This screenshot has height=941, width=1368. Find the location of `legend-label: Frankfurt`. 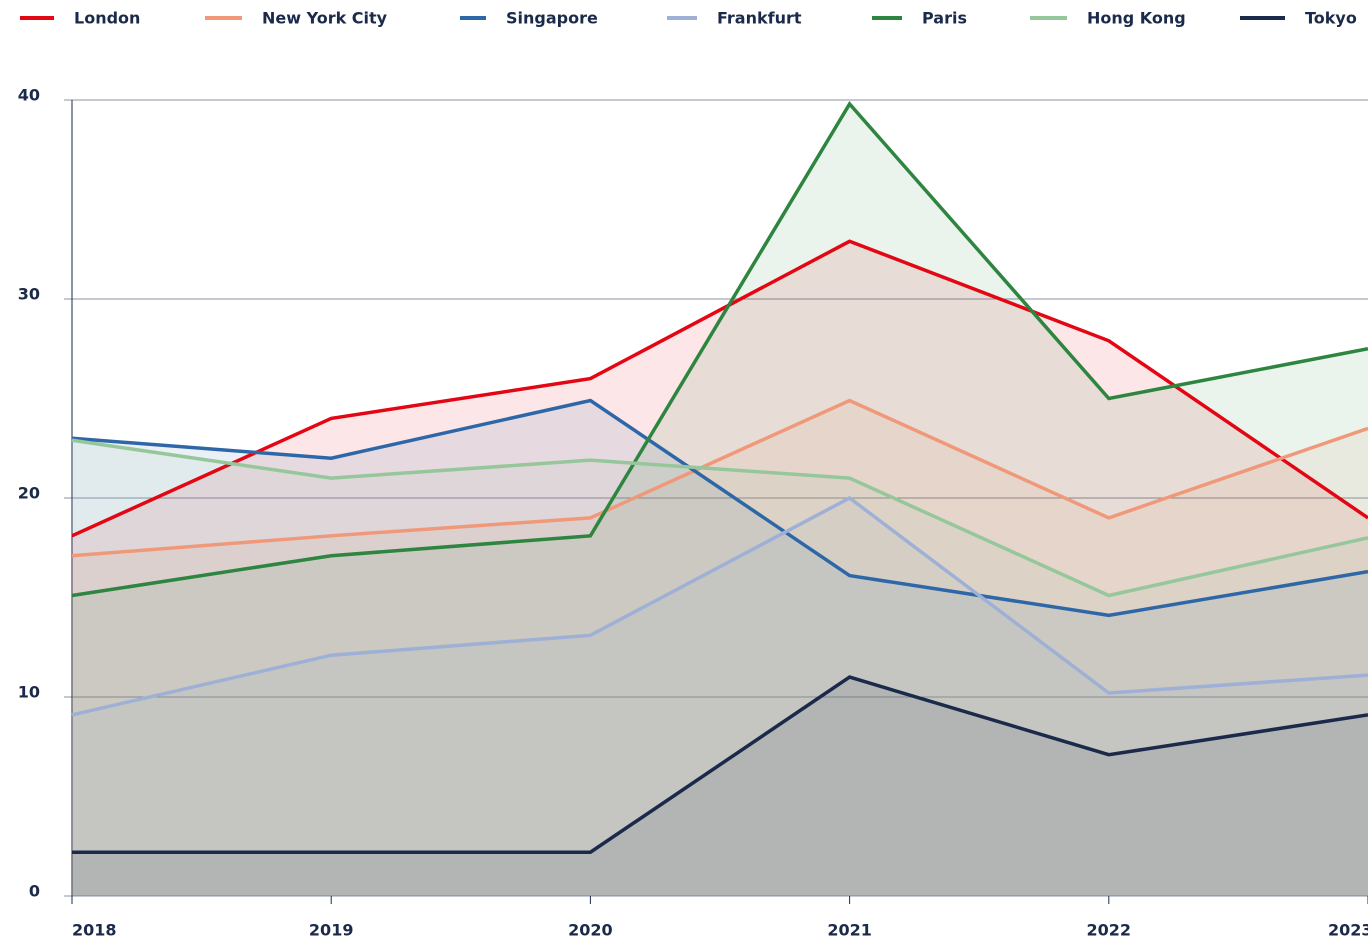

legend-label: Frankfurt is located at coordinates (759, 18).